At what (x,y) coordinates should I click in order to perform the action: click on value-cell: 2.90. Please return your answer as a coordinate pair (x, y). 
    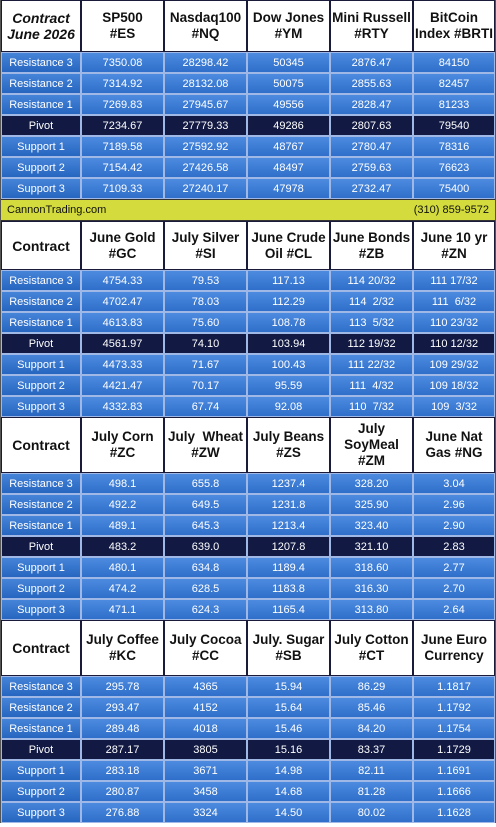
    Looking at the image, I should click on (454, 525).